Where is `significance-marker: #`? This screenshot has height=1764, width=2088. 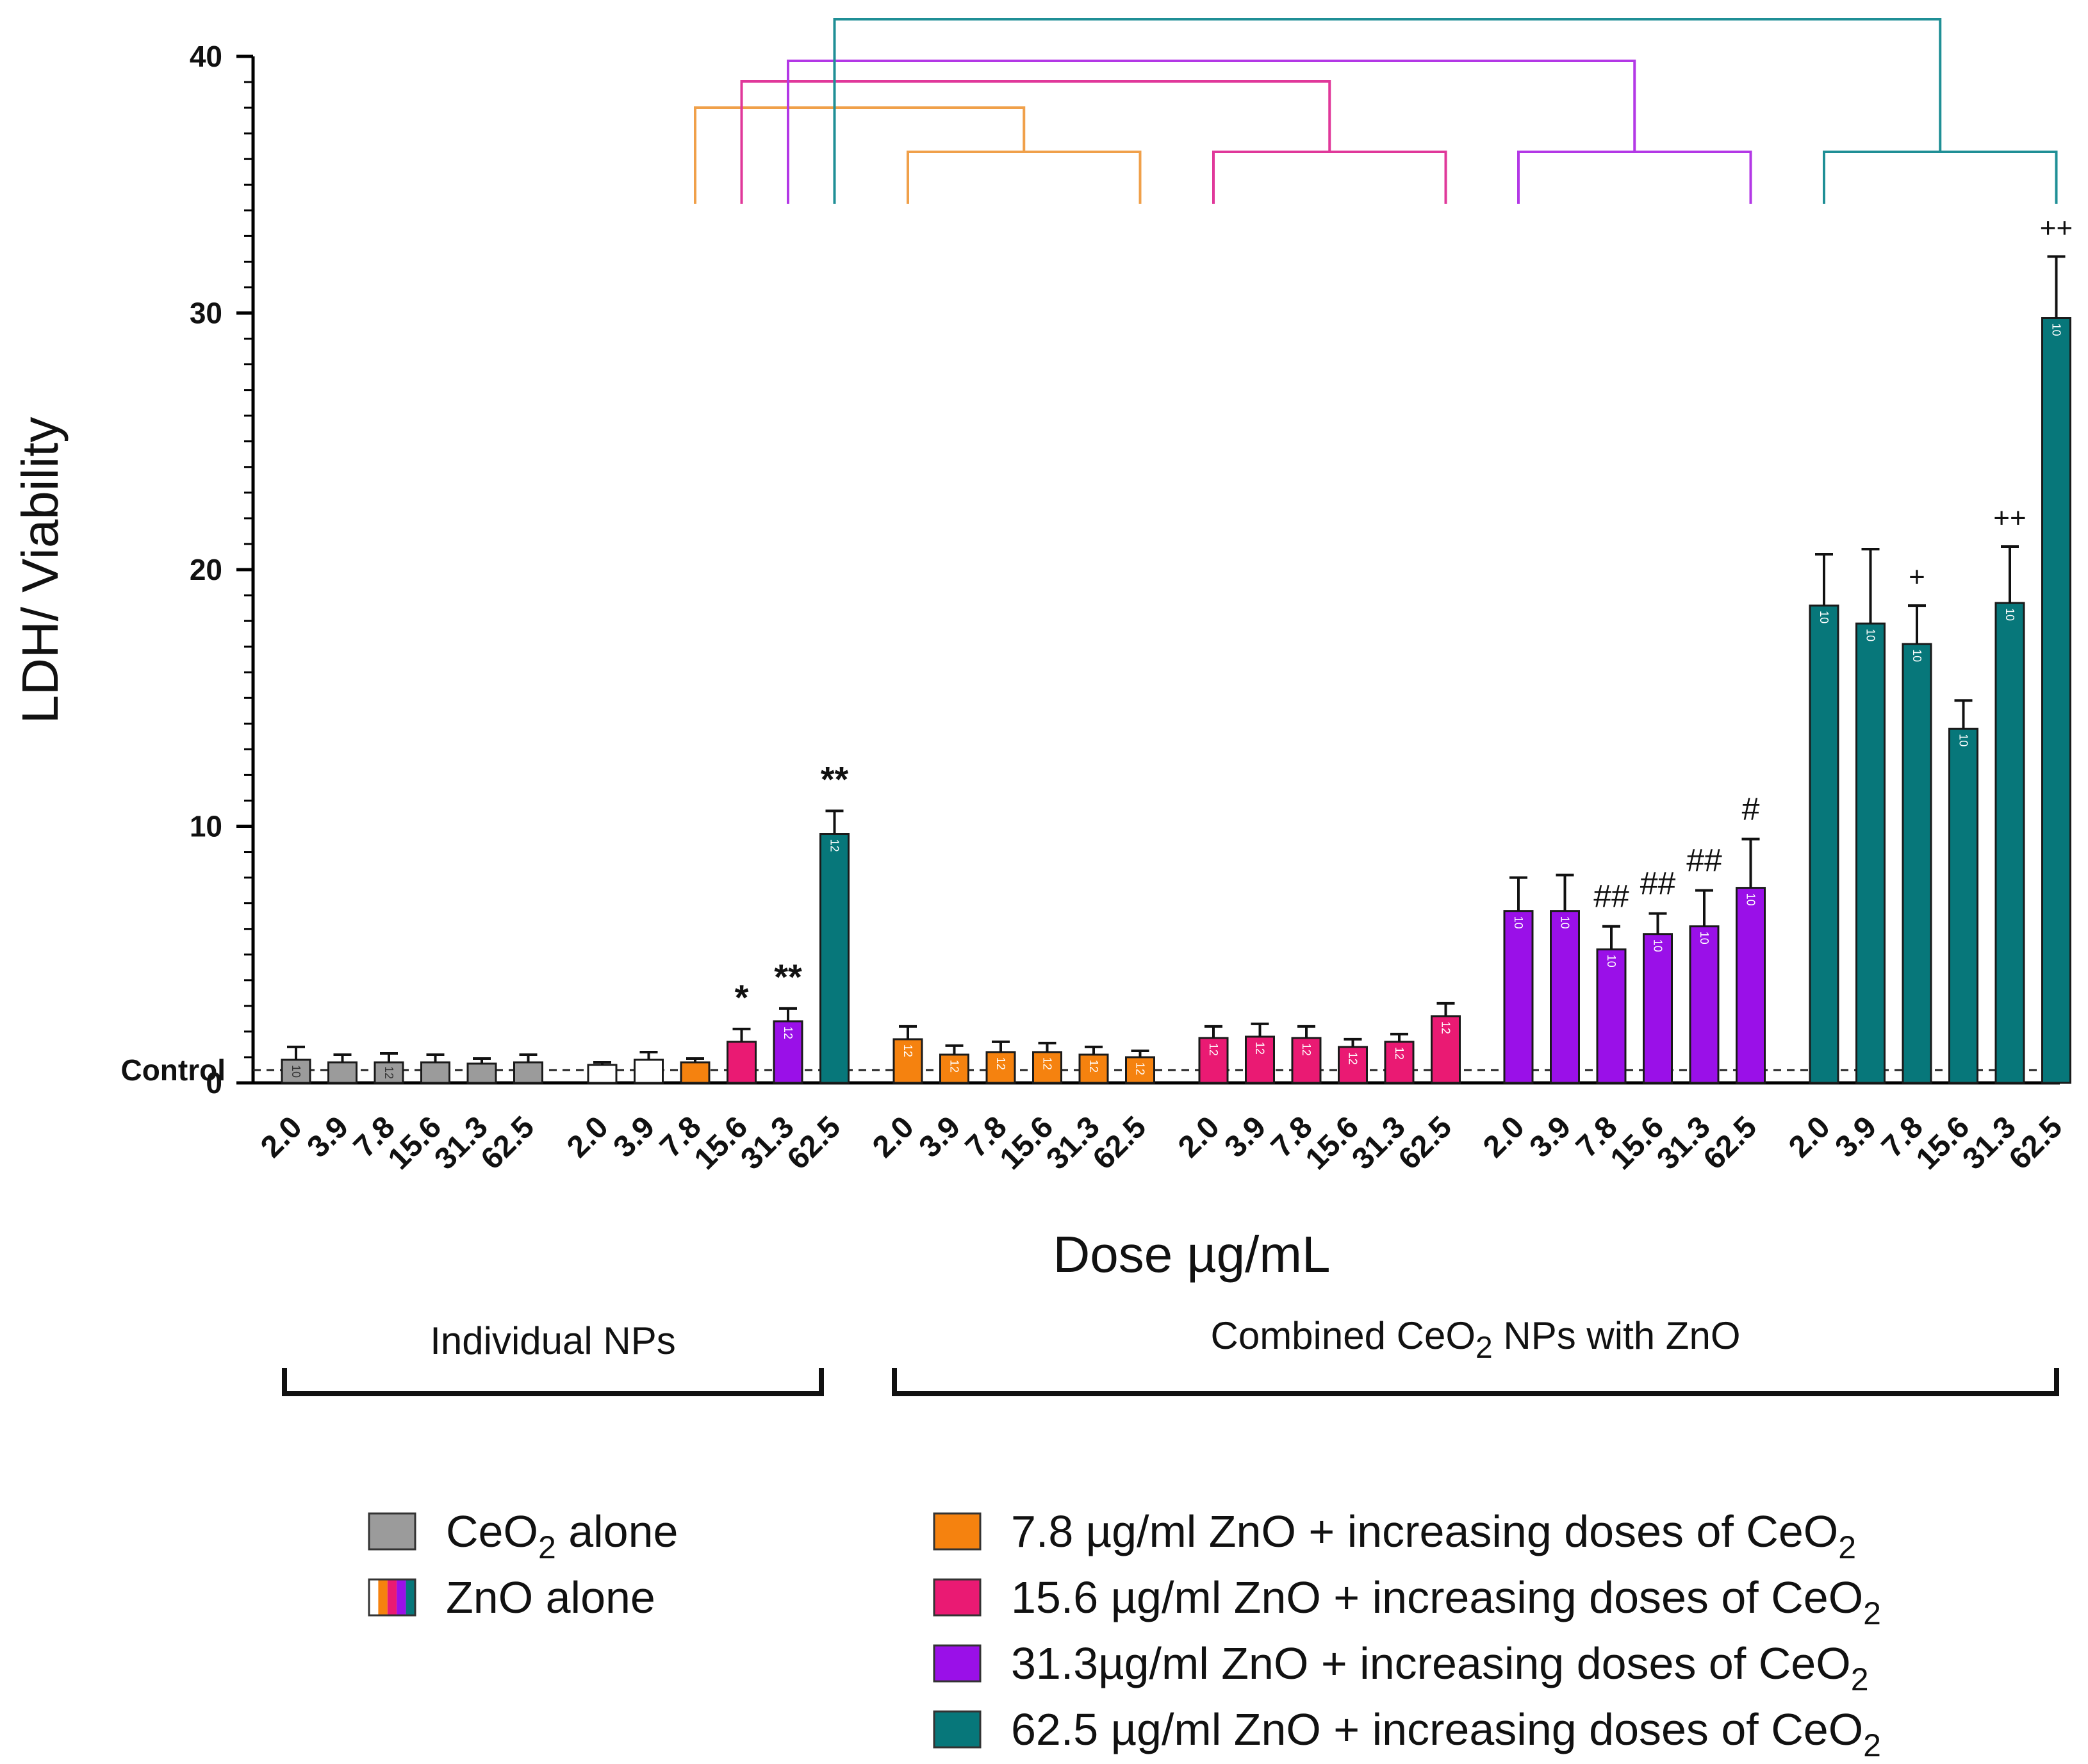 significance-marker: # is located at coordinates (1751, 809).